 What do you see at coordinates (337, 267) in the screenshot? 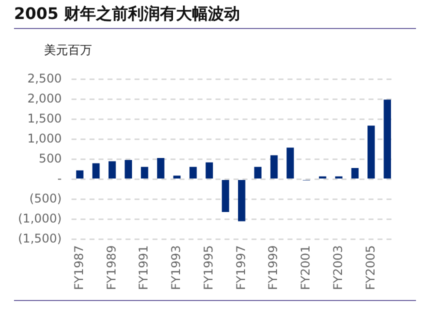
I see `x-tick-label: FY2003` at bounding box center [337, 267].